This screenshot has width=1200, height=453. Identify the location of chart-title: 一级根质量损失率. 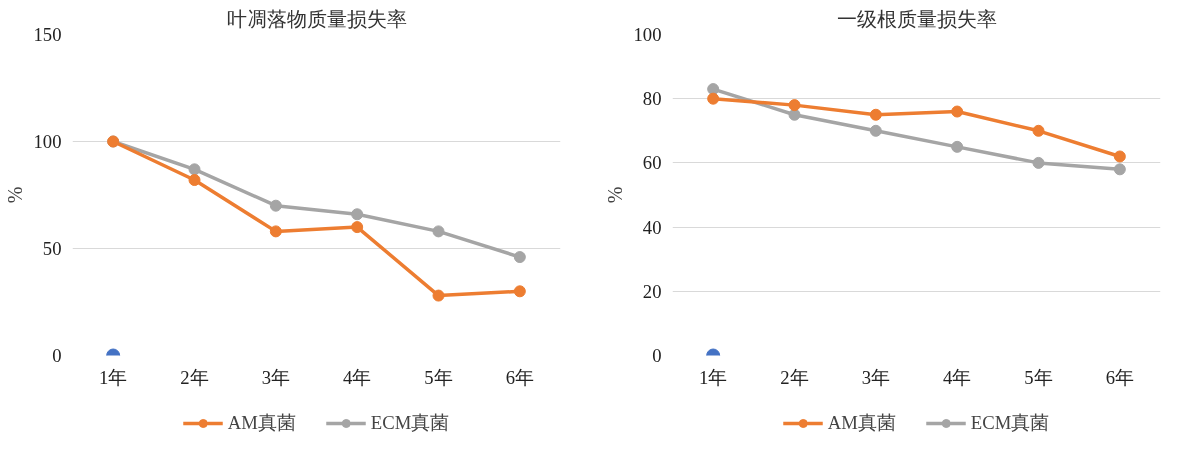
(916, 18).